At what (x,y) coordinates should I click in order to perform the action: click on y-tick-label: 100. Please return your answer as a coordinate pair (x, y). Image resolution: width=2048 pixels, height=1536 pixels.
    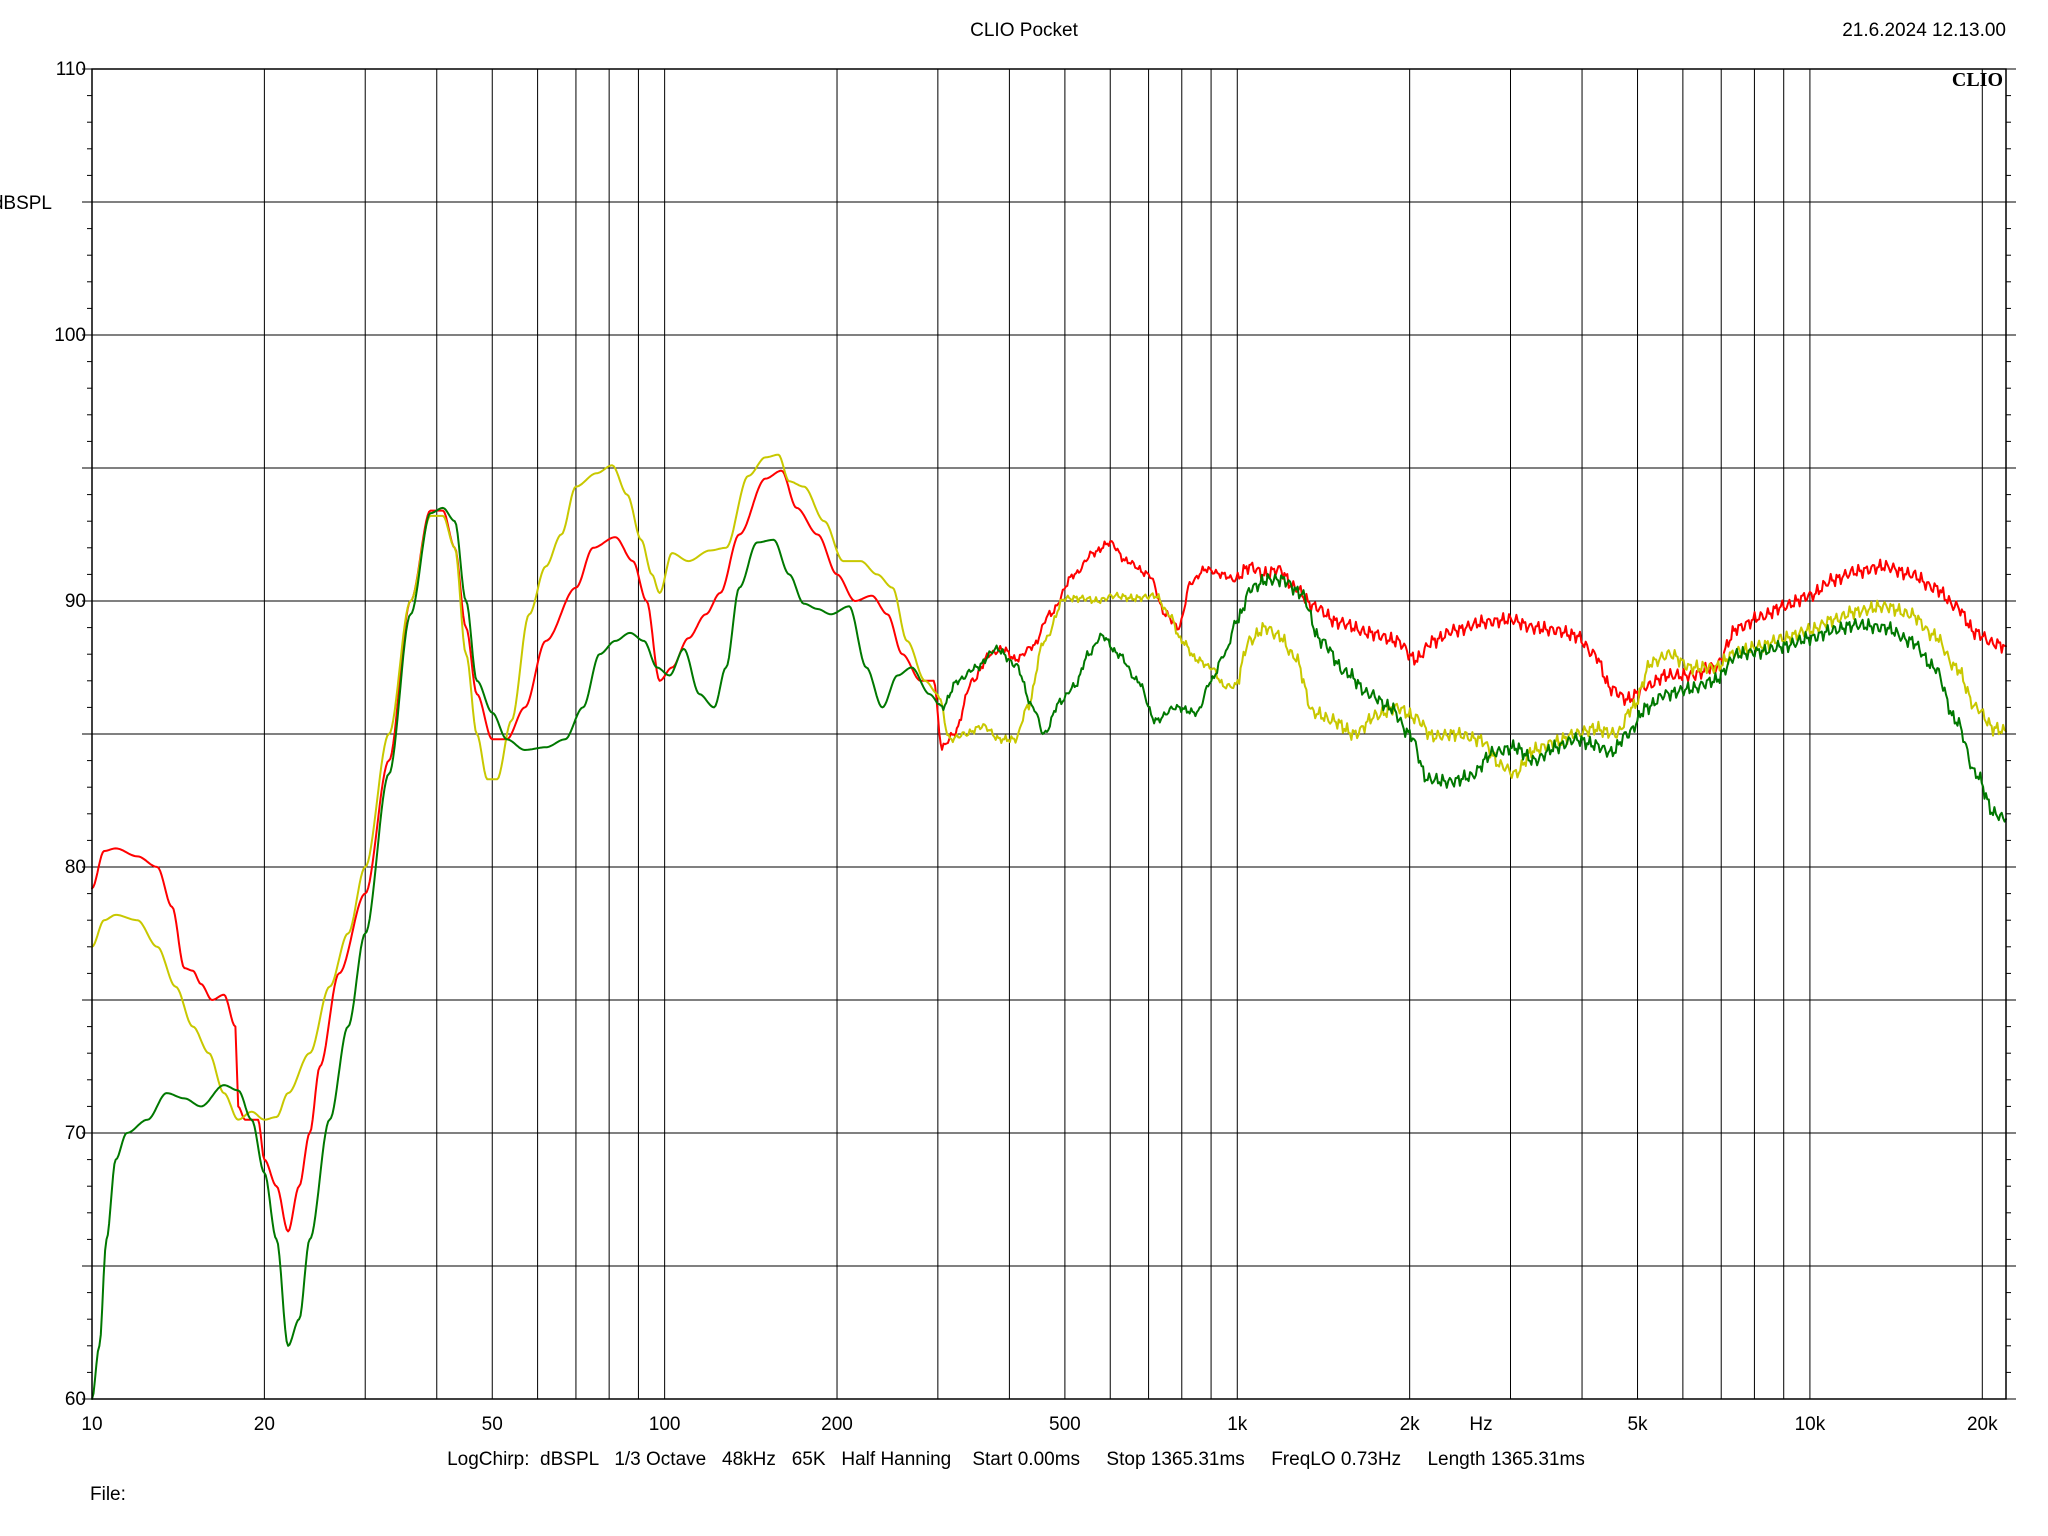
    Looking at the image, I should click on (70, 335).